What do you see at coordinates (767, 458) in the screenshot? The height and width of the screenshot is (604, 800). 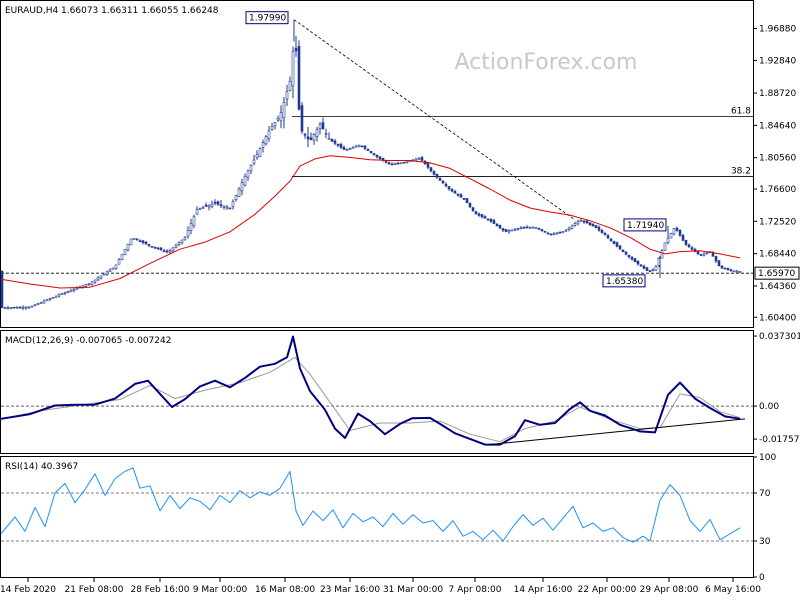 I see `rsi-y-tick-label: 100` at bounding box center [767, 458].